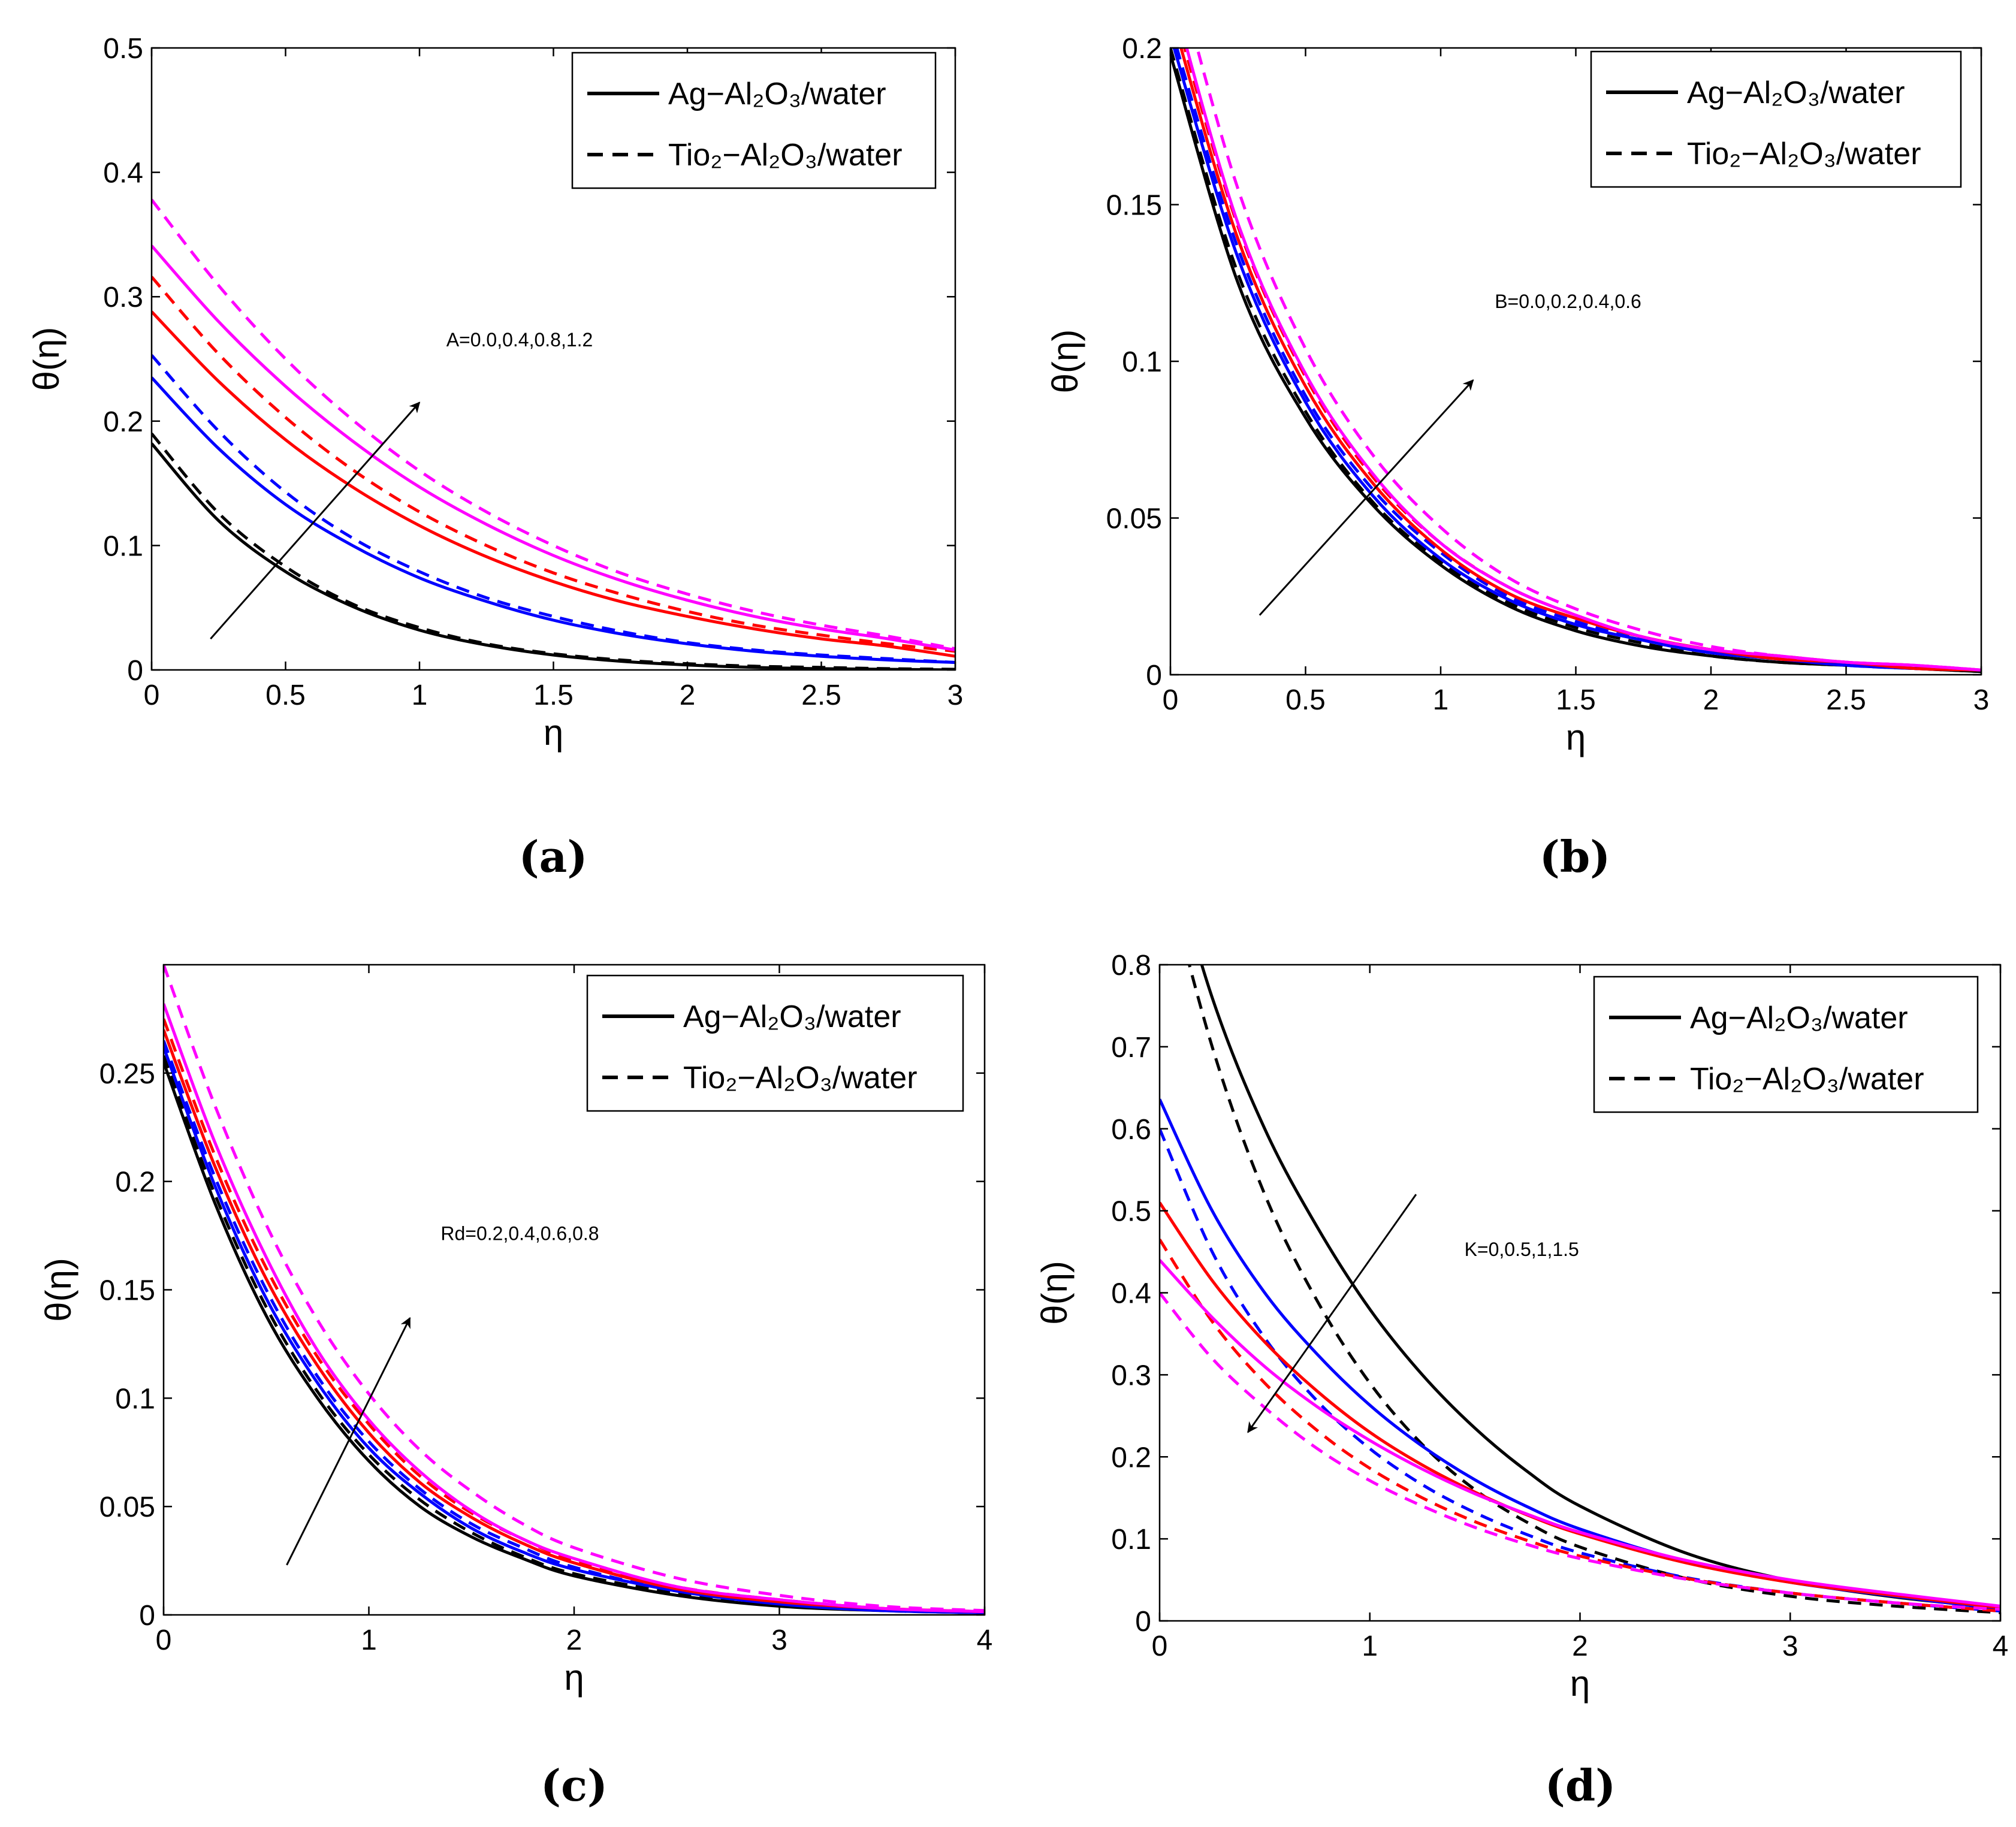 Image resolution: width=2016 pixels, height=1827 pixels. What do you see at coordinates (574, 1785) in the screenshot?
I see `panel-caption: (c)` at bounding box center [574, 1785].